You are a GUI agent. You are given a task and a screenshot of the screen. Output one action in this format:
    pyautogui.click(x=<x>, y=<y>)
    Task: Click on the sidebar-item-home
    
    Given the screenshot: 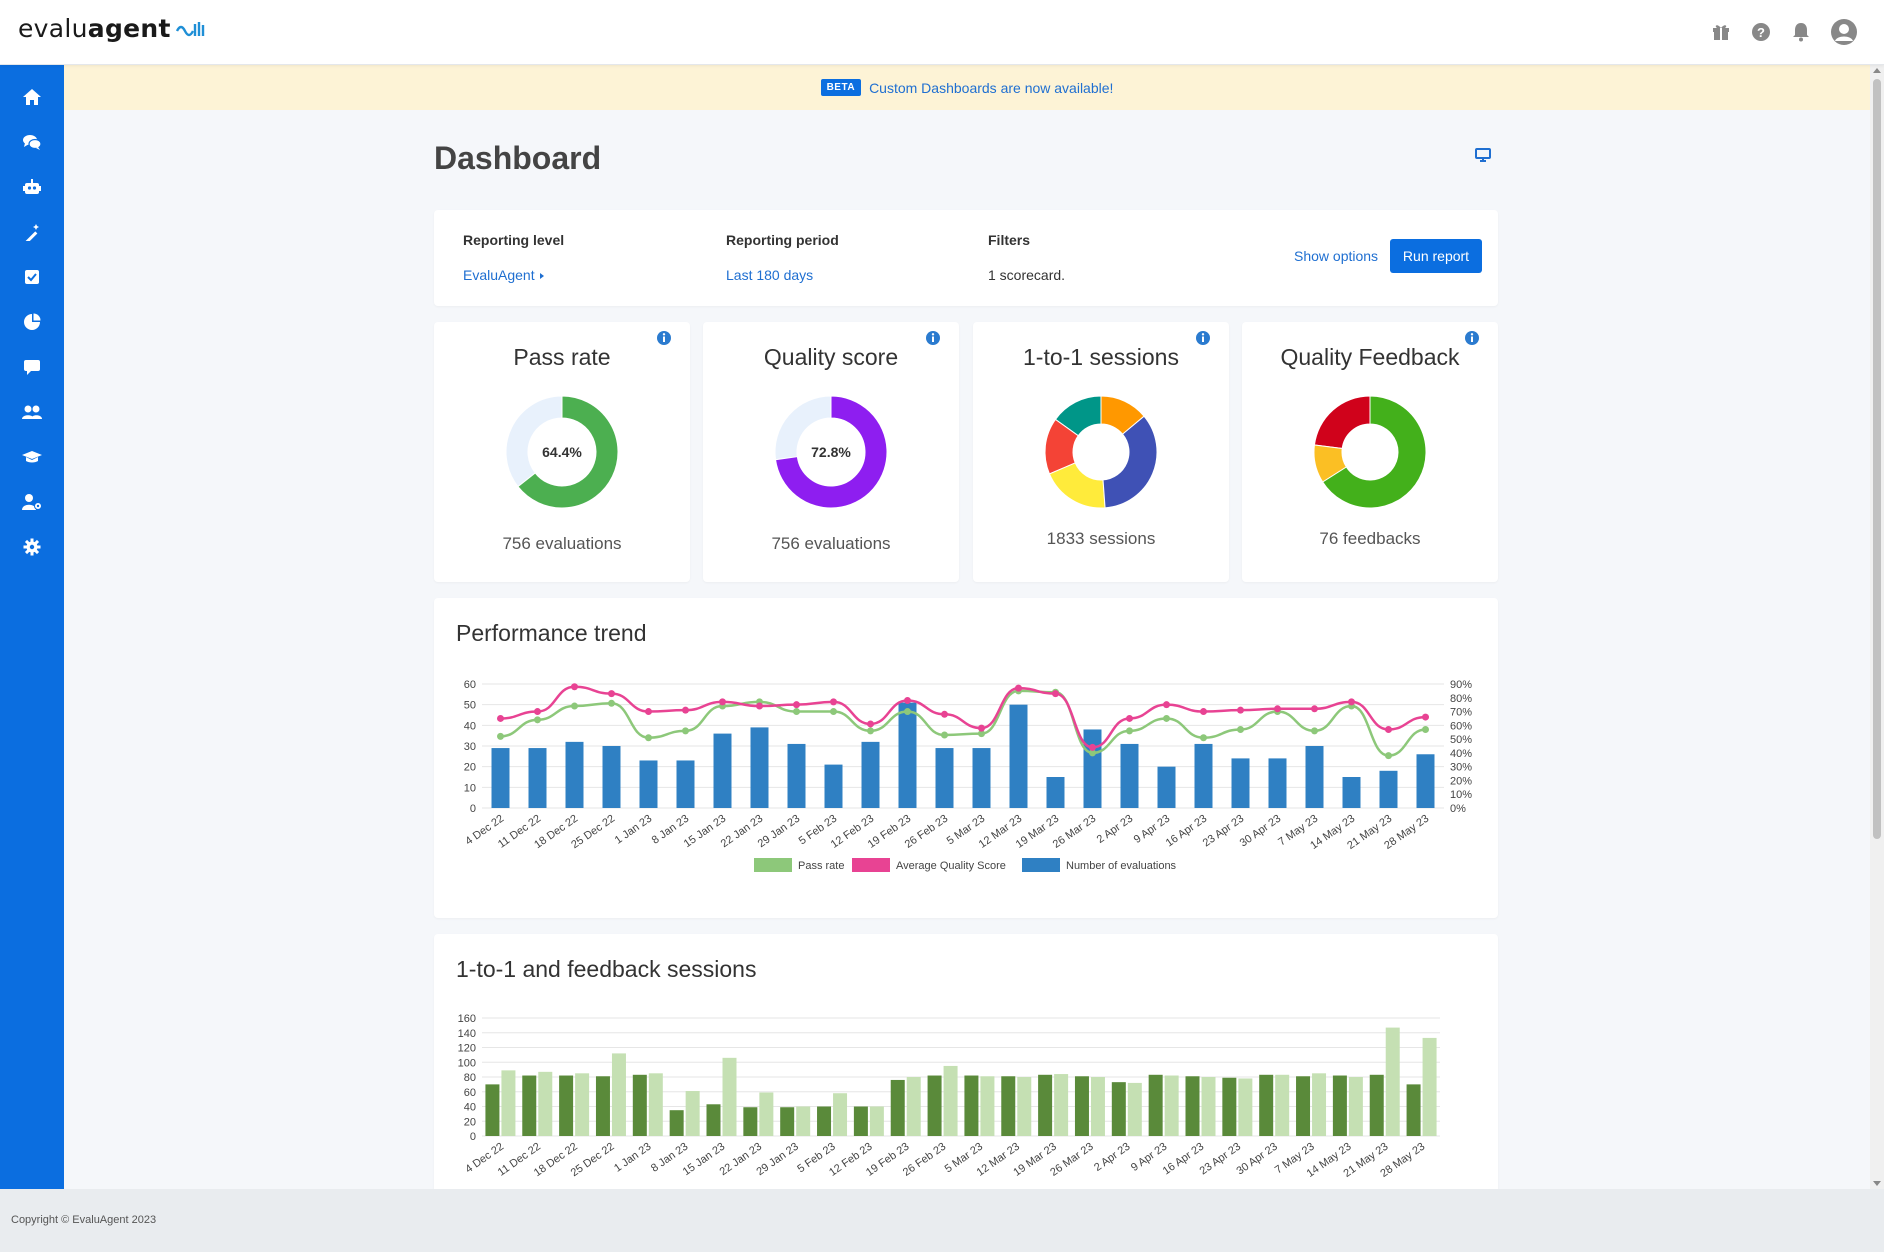 What is the action you would take?
    pyautogui.click(x=32, y=97)
    